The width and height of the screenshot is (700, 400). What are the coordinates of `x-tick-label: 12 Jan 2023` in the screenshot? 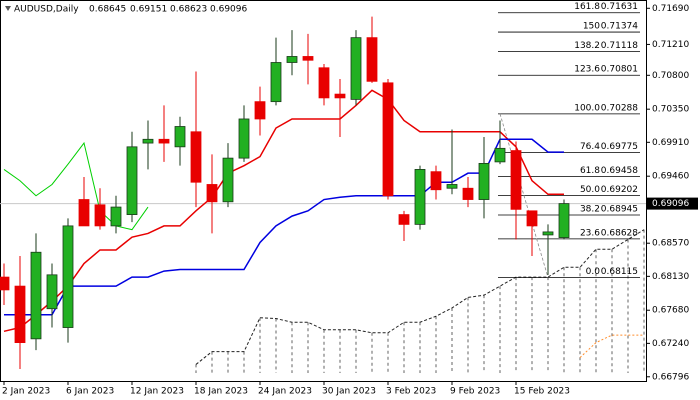 It's located at (157, 392).